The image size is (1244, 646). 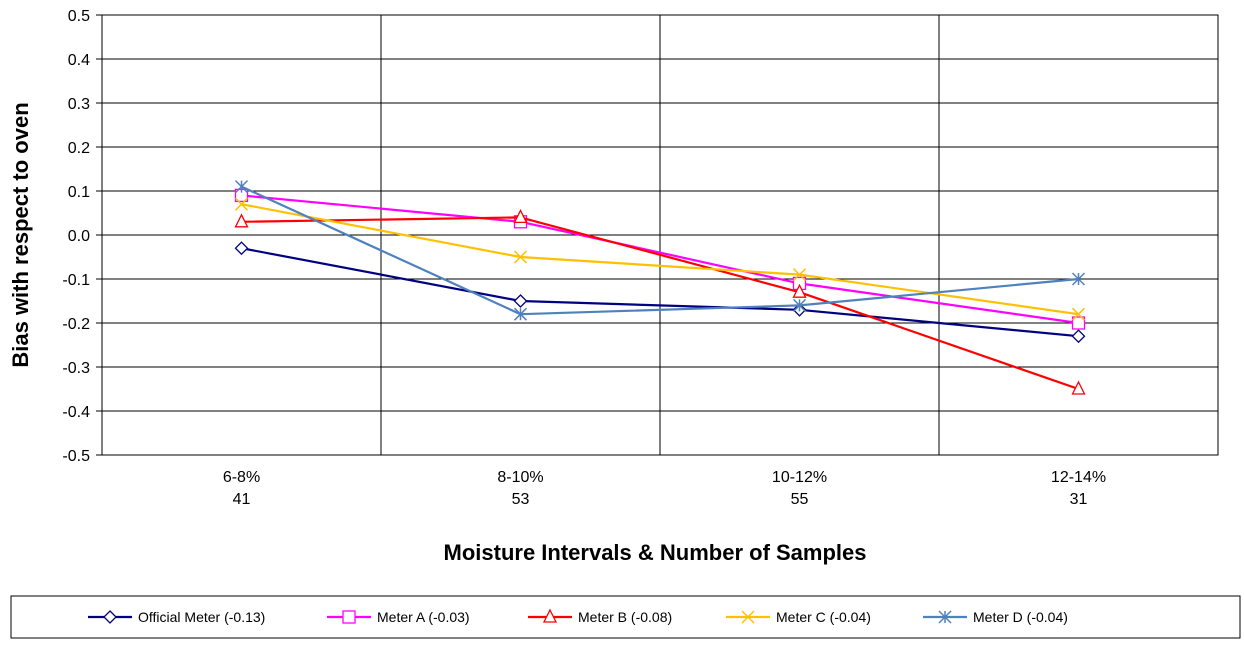 I want to click on y-tick-label: 0.4, so click(x=79, y=60).